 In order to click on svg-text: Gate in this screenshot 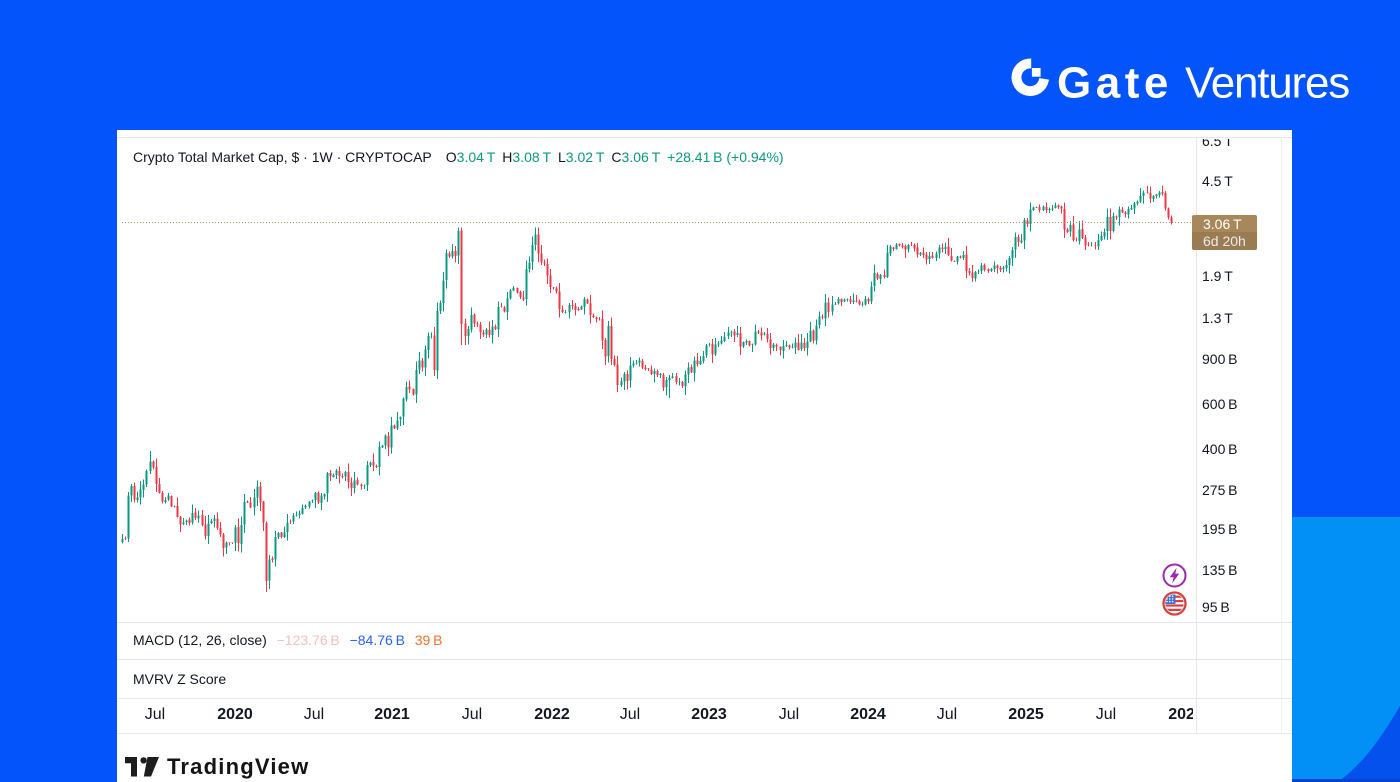, I will do `click(1115, 80)`.